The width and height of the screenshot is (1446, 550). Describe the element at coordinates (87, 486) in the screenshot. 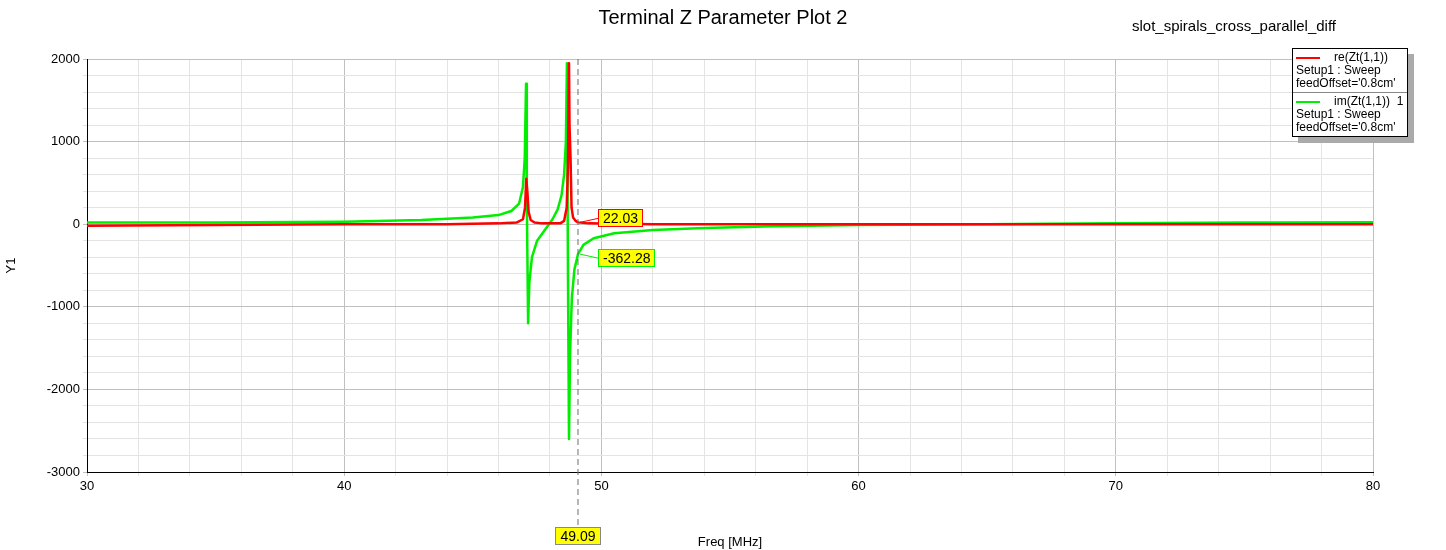

I see `x-tick-label: 30` at that location.